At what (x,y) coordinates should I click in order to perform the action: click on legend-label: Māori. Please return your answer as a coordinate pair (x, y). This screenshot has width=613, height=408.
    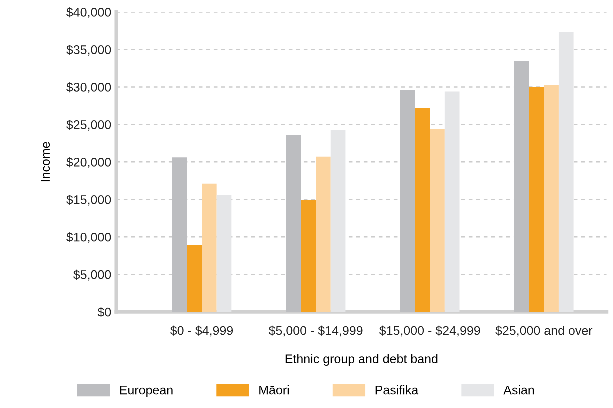
    Looking at the image, I should click on (274, 390).